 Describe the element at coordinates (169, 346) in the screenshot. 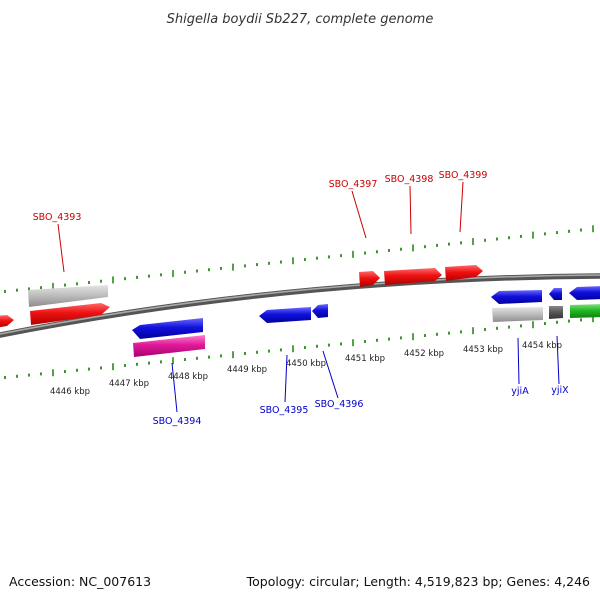

I see `gene-sbo-4394-magenta` at that location.